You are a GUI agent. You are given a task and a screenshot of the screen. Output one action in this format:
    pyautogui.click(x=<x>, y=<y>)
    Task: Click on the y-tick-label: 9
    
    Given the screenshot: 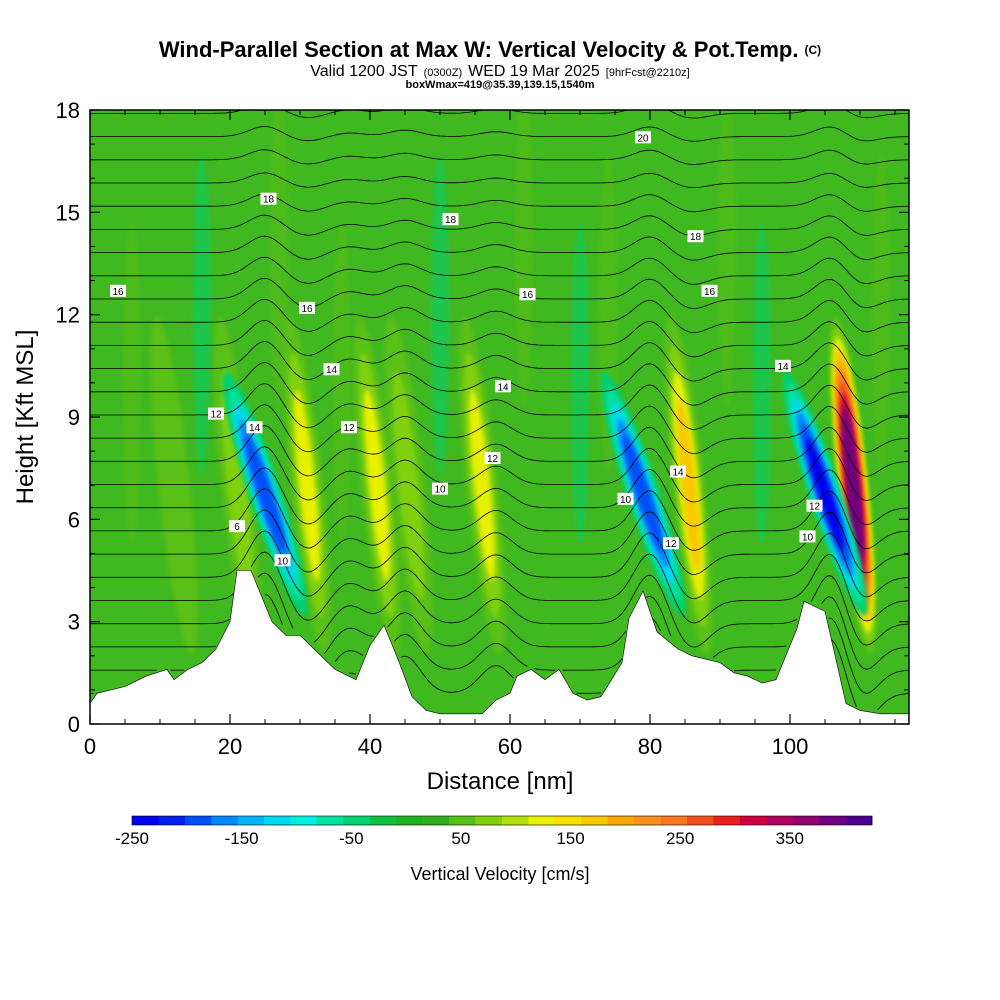 What is the action you would take?
    pyautogui.click(x=74, y=417)
    